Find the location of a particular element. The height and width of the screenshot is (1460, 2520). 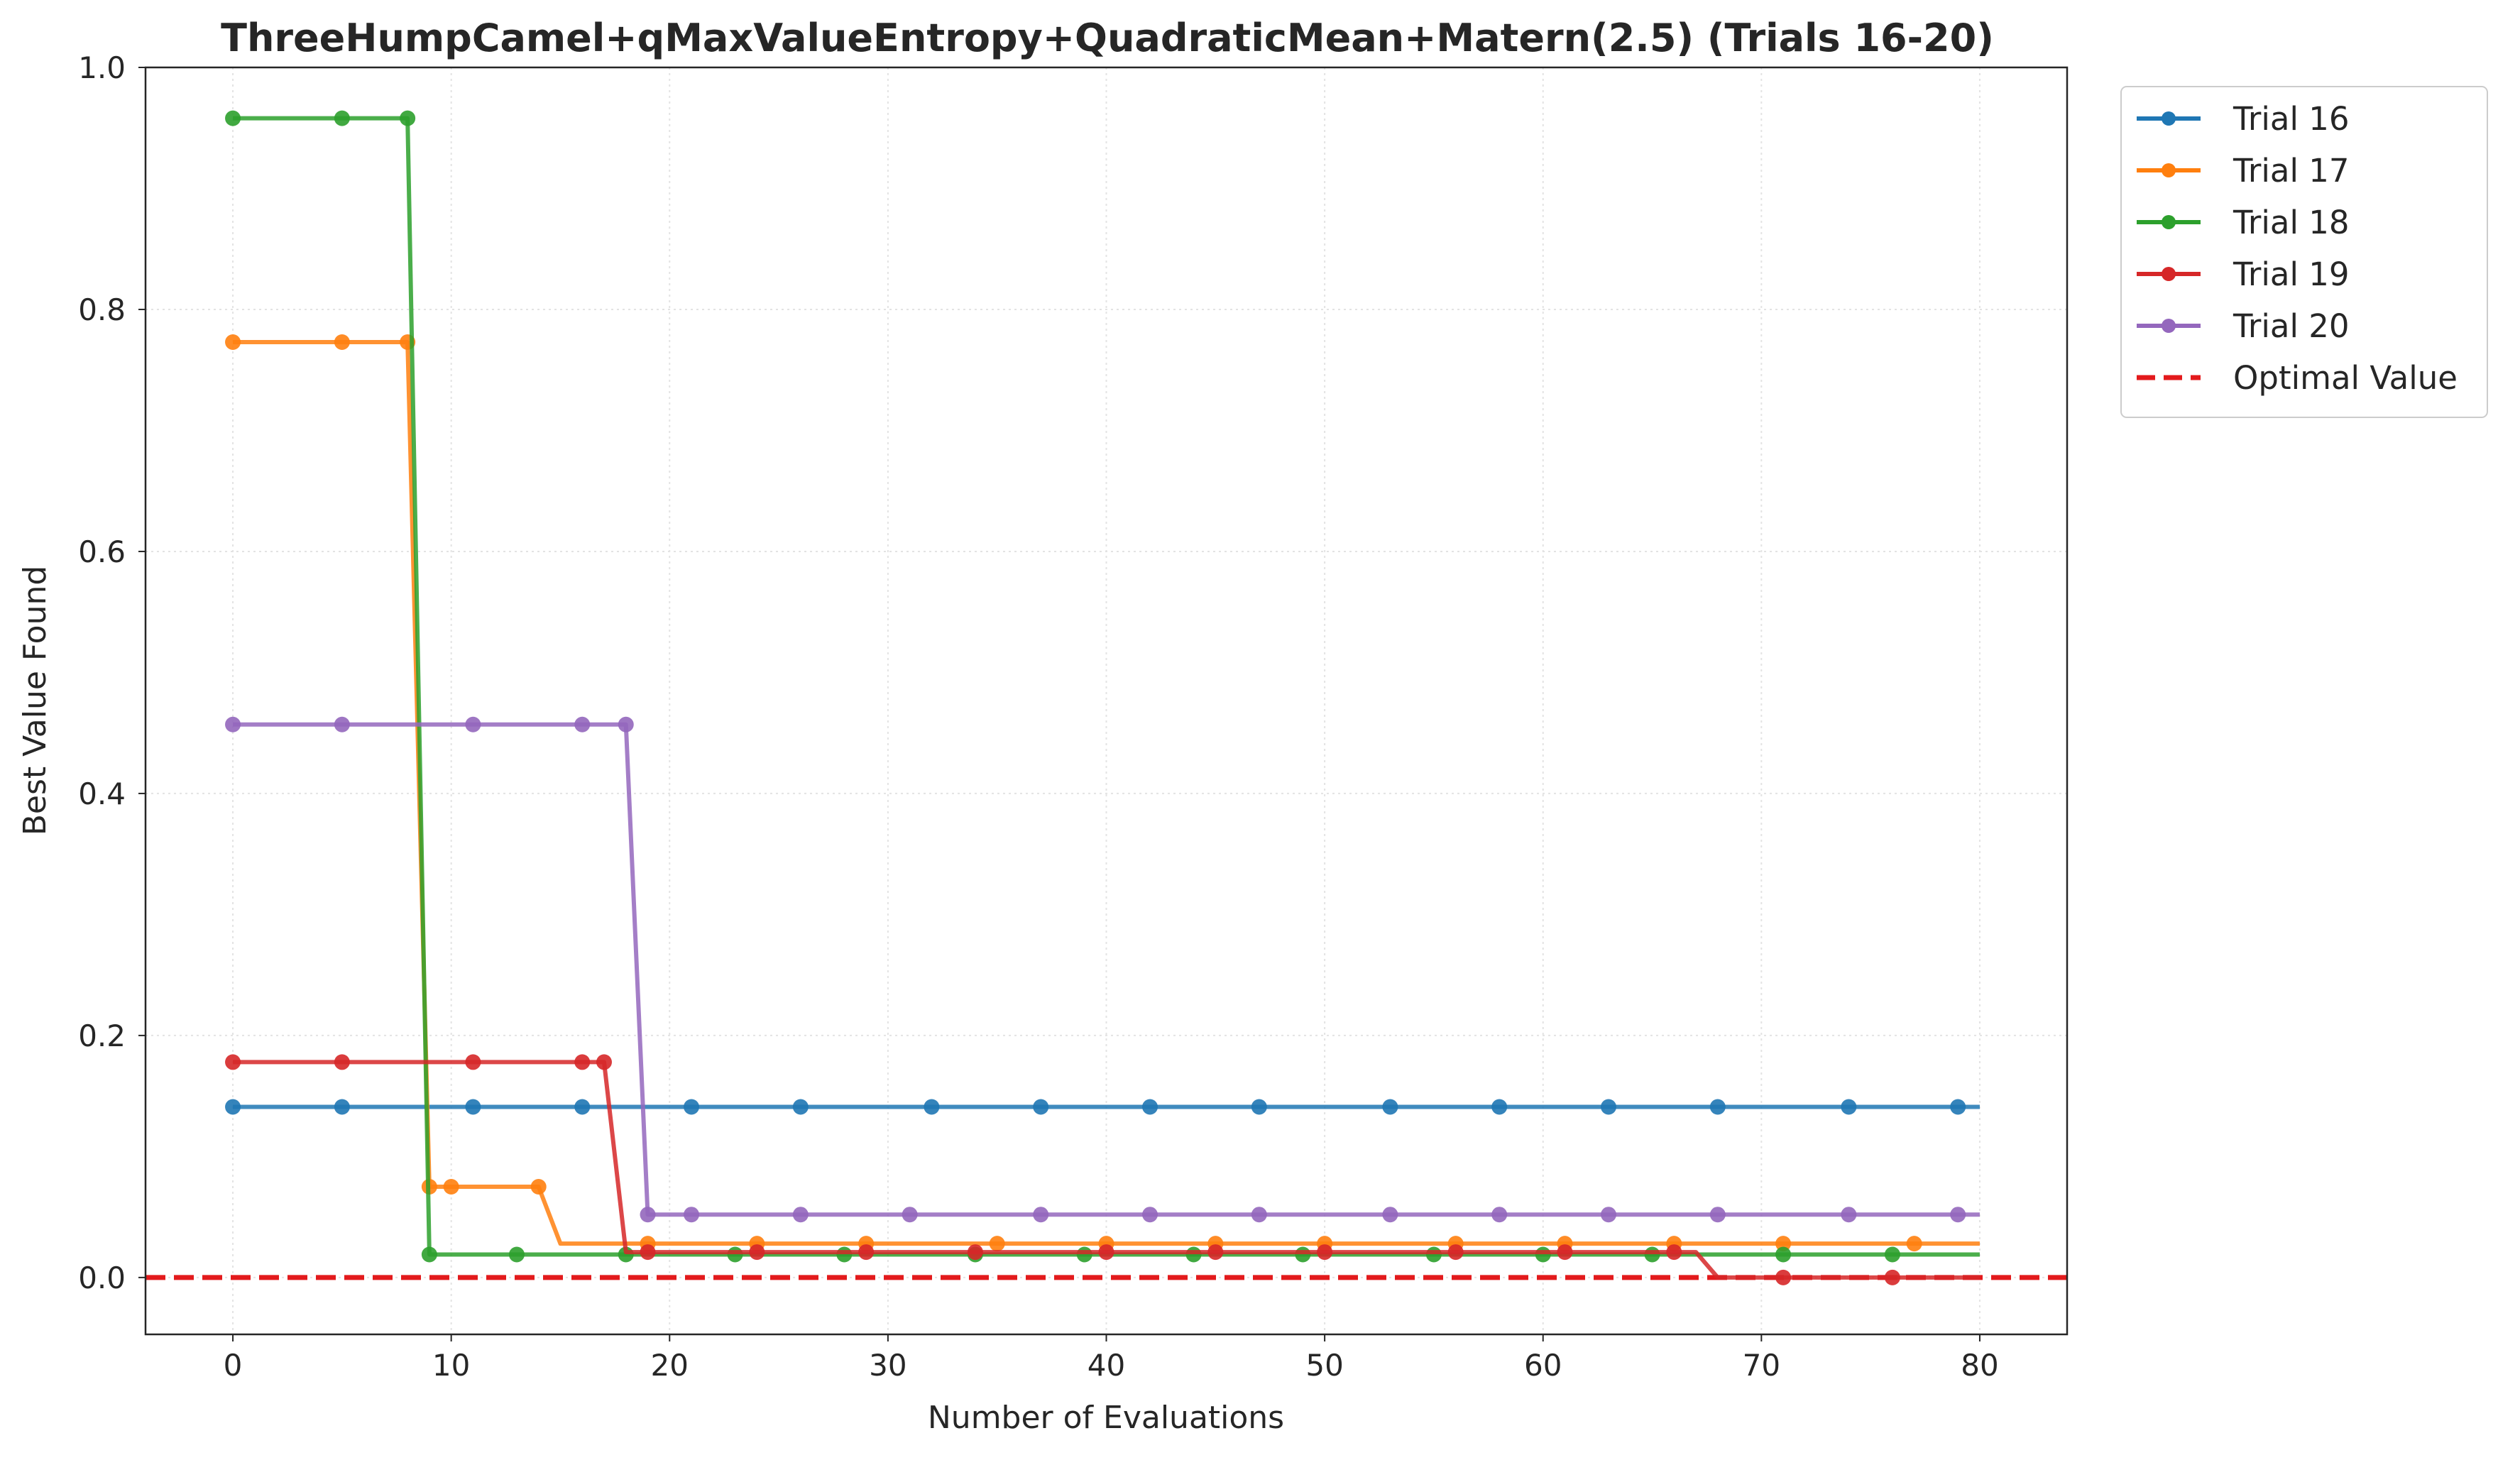

legend-label: Optimal Value is located at coordinates (2346, 378).